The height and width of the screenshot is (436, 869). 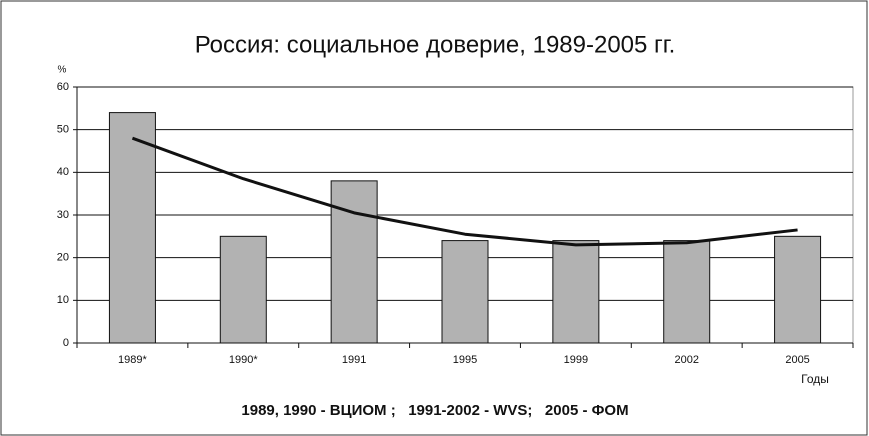 What do you see at coordinates (815, 379) in the screenshot?
I see `x-axis-label: Годы` at bounding box center [815, 379].